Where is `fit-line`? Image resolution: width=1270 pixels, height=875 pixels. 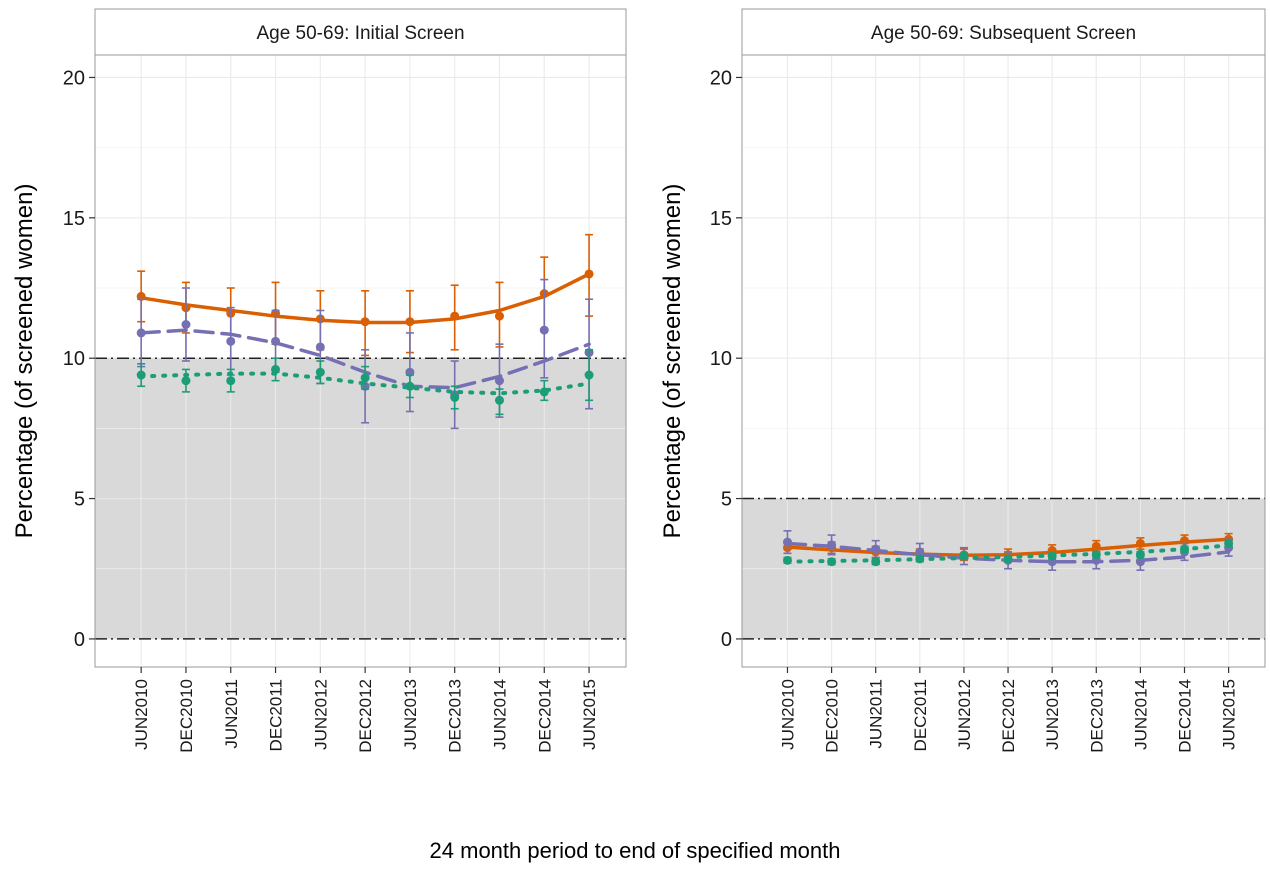
fit-line is located at coordinates (365, 383).